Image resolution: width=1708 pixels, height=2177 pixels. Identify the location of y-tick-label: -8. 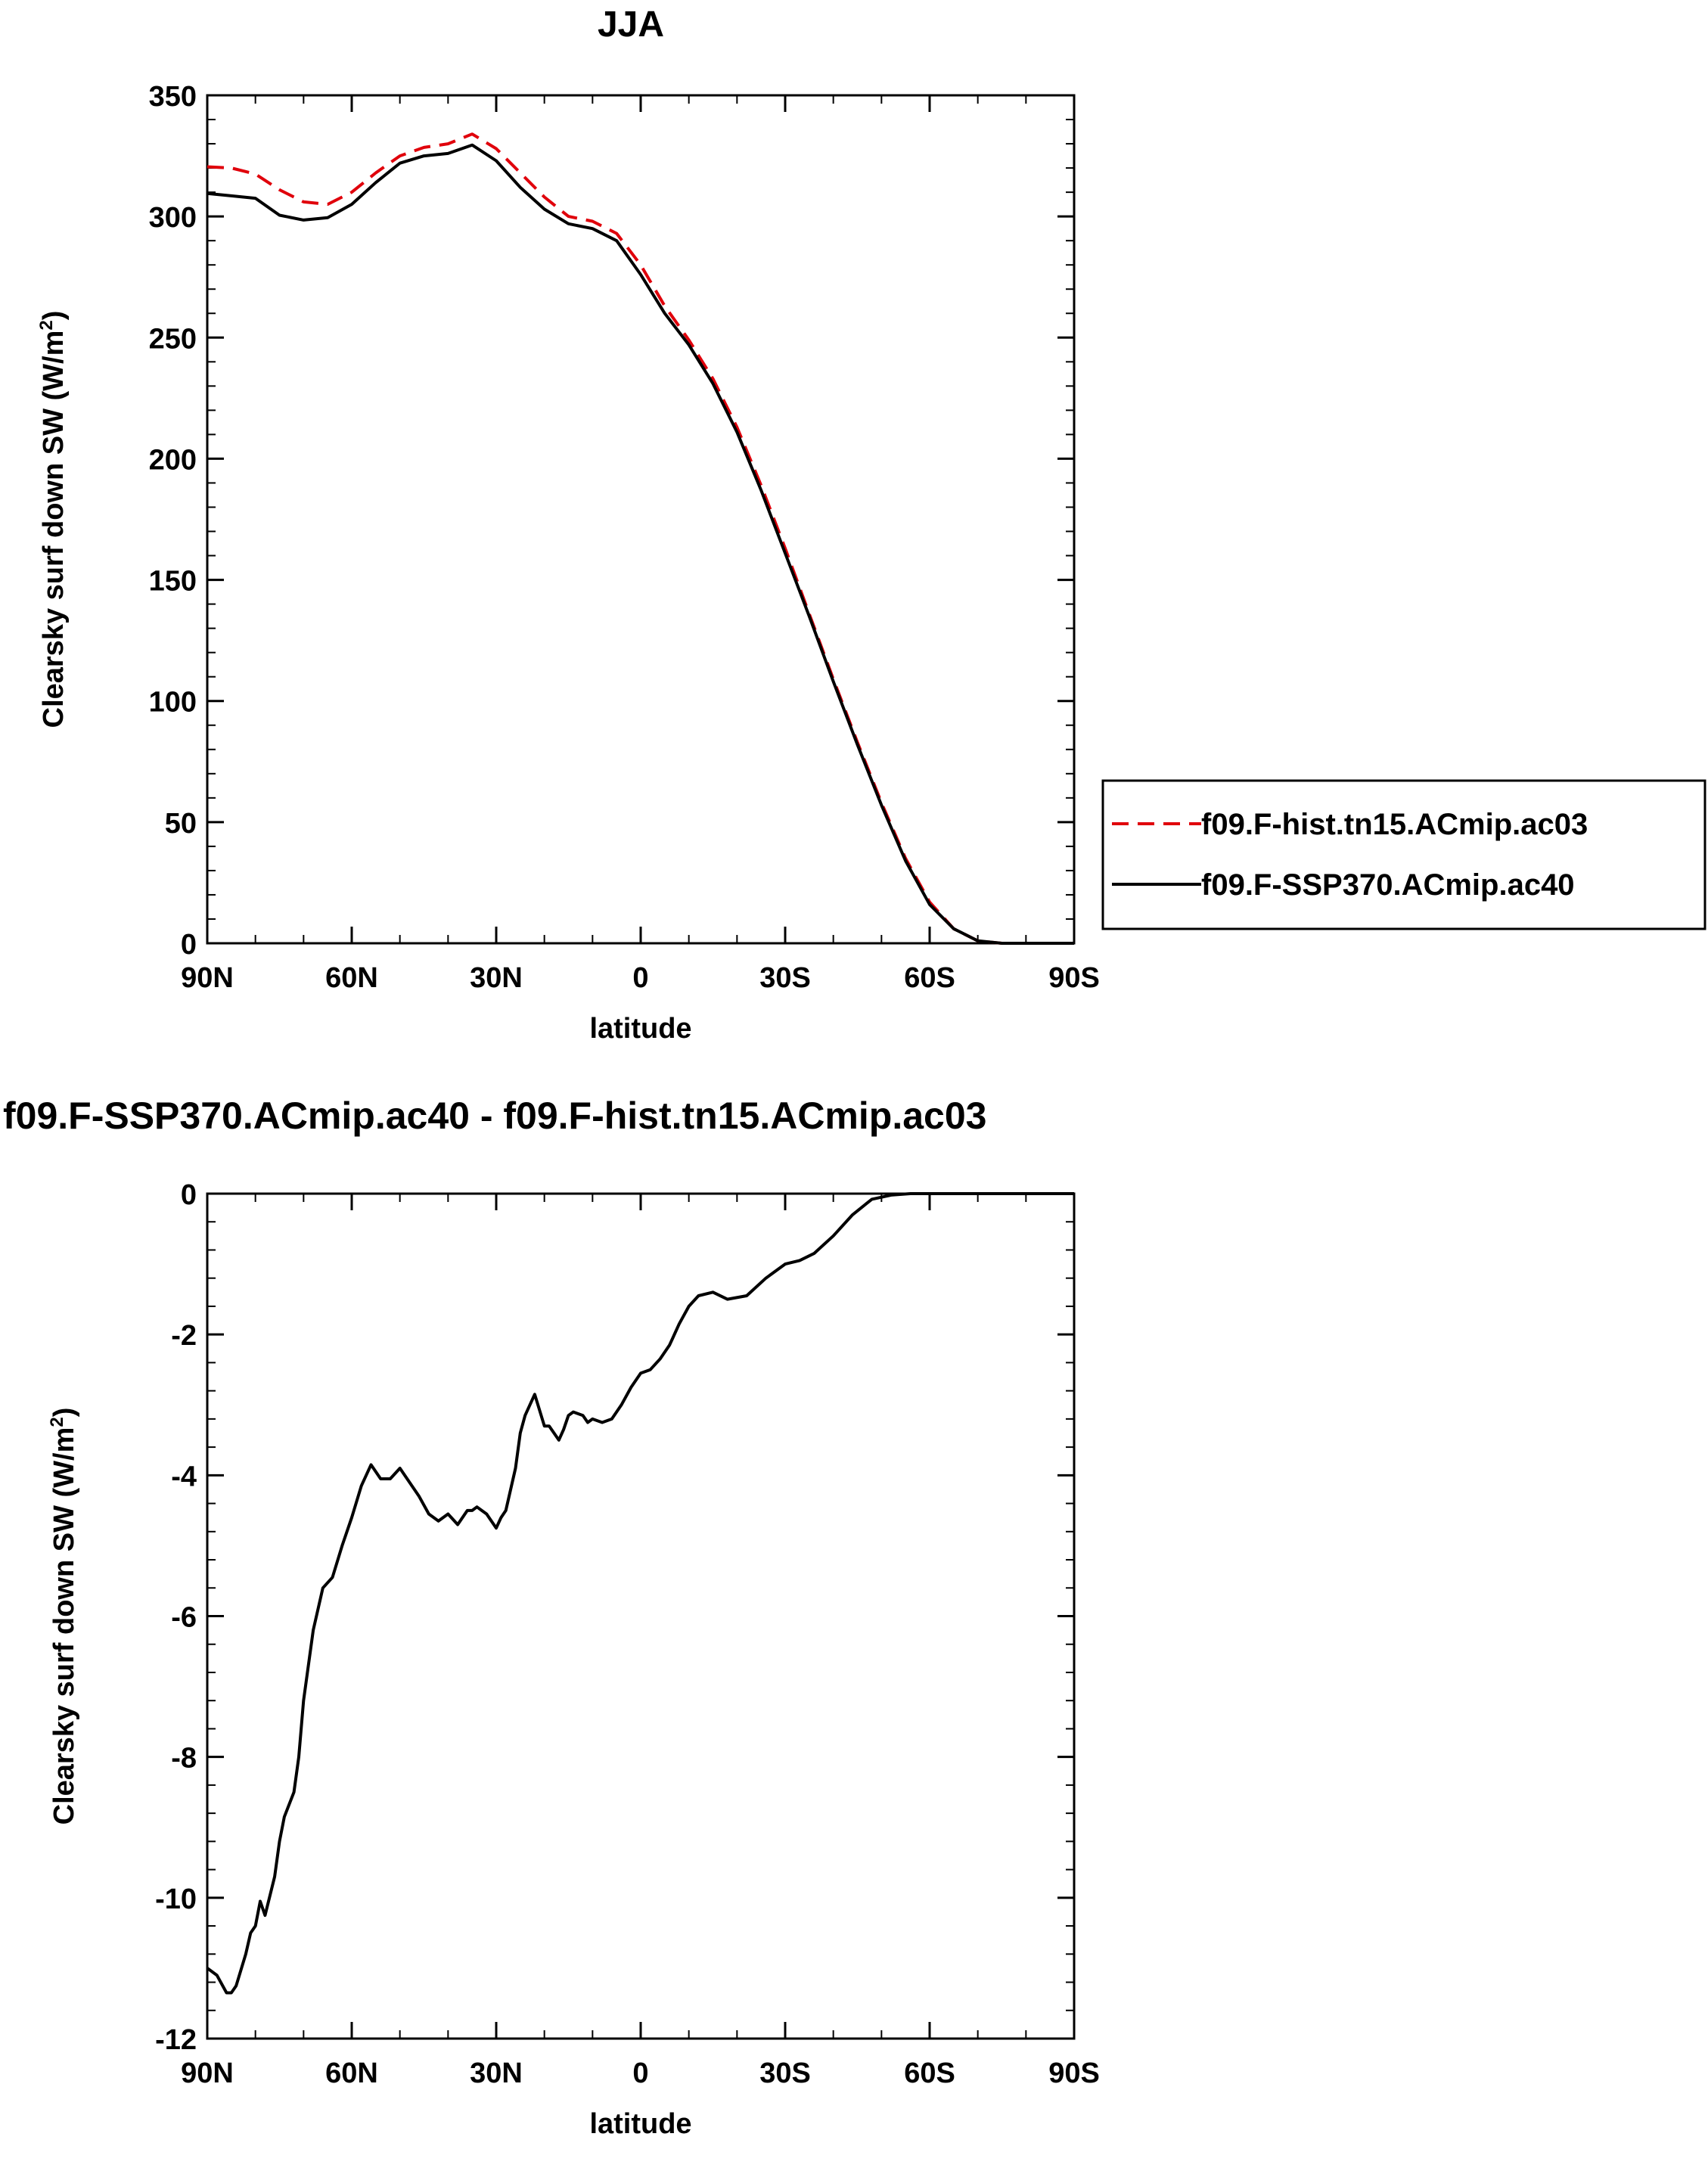
(184, 1759).